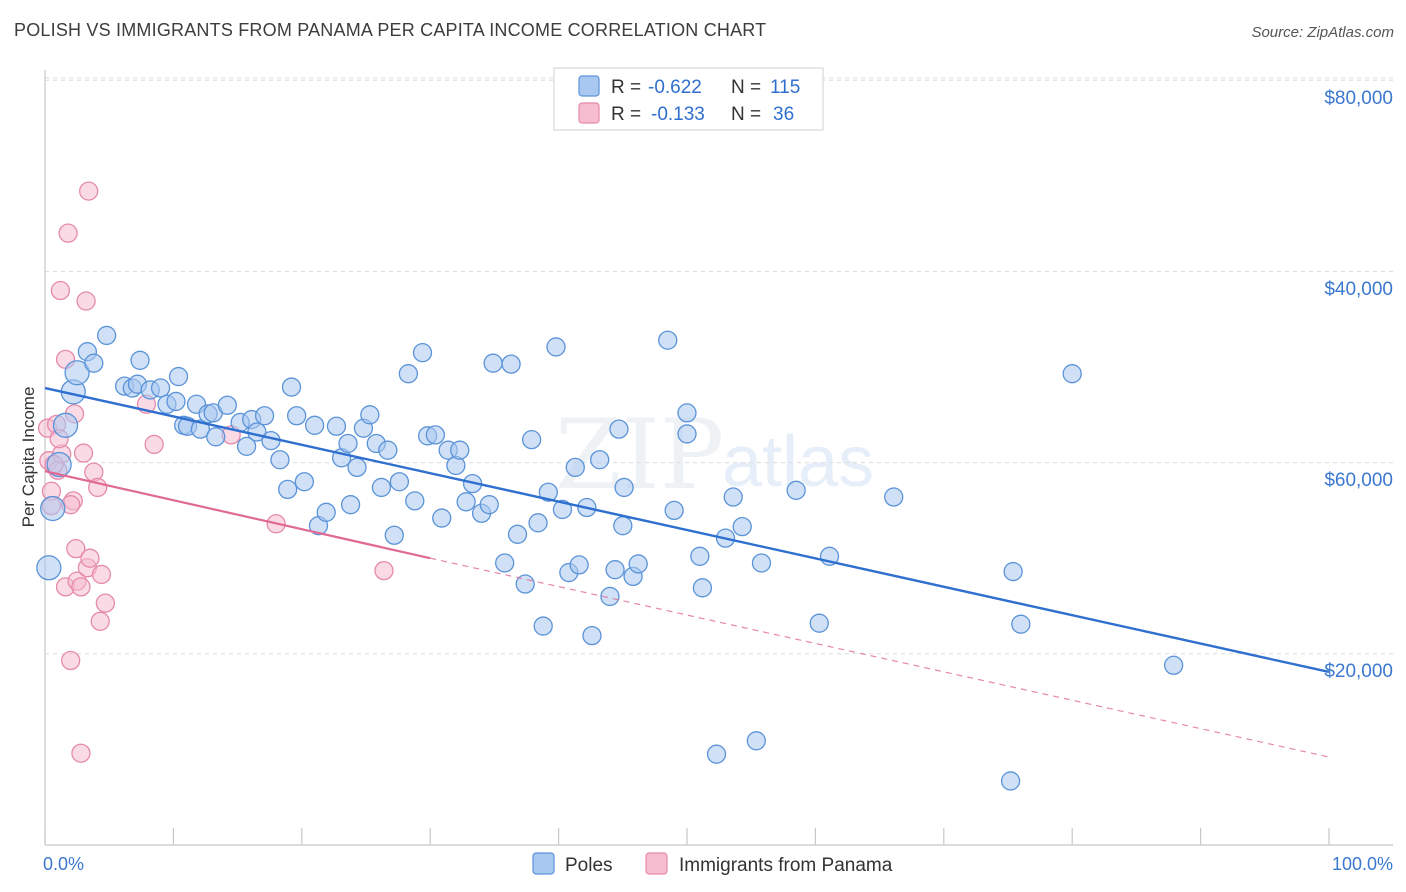 The width and height of the screenshot is (1406, 892). Describe the element at coordinates (1358, 480) in the screenshot. I see `y-tick-label-40000: $60,000` at that location.